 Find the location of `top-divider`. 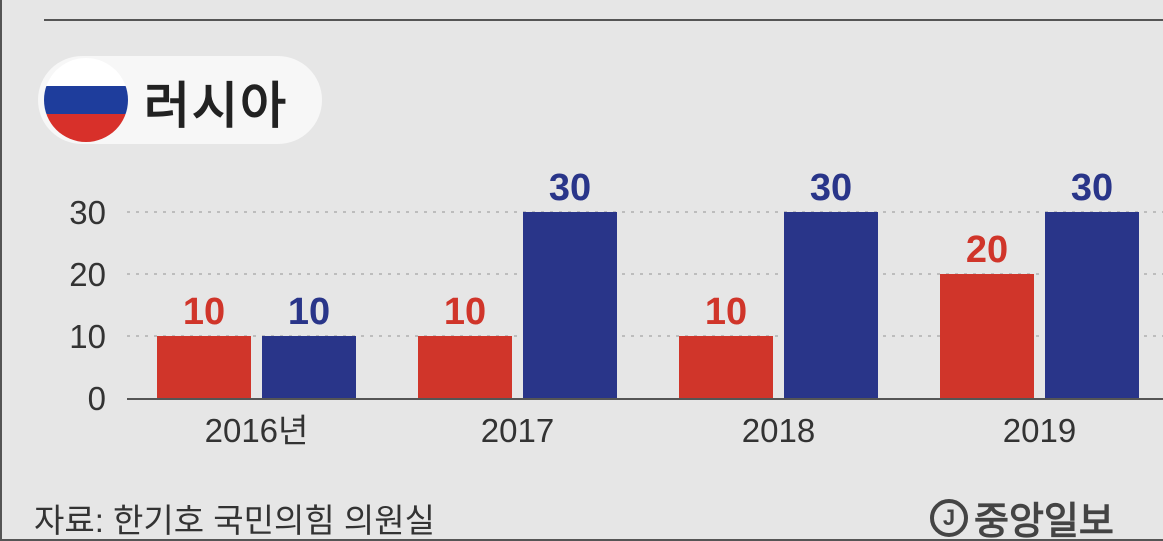

top-divider is located at coordinates (603, 20).